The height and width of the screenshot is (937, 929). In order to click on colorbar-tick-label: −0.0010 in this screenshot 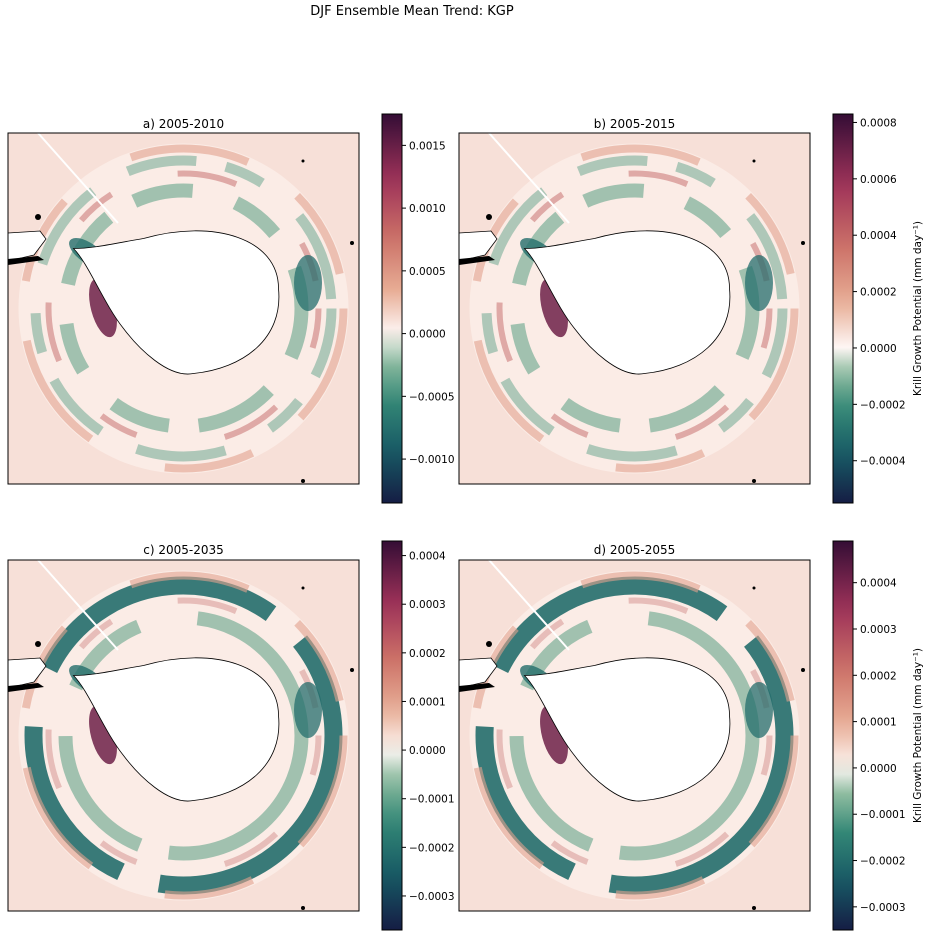, I will do `click(432, 460)`.